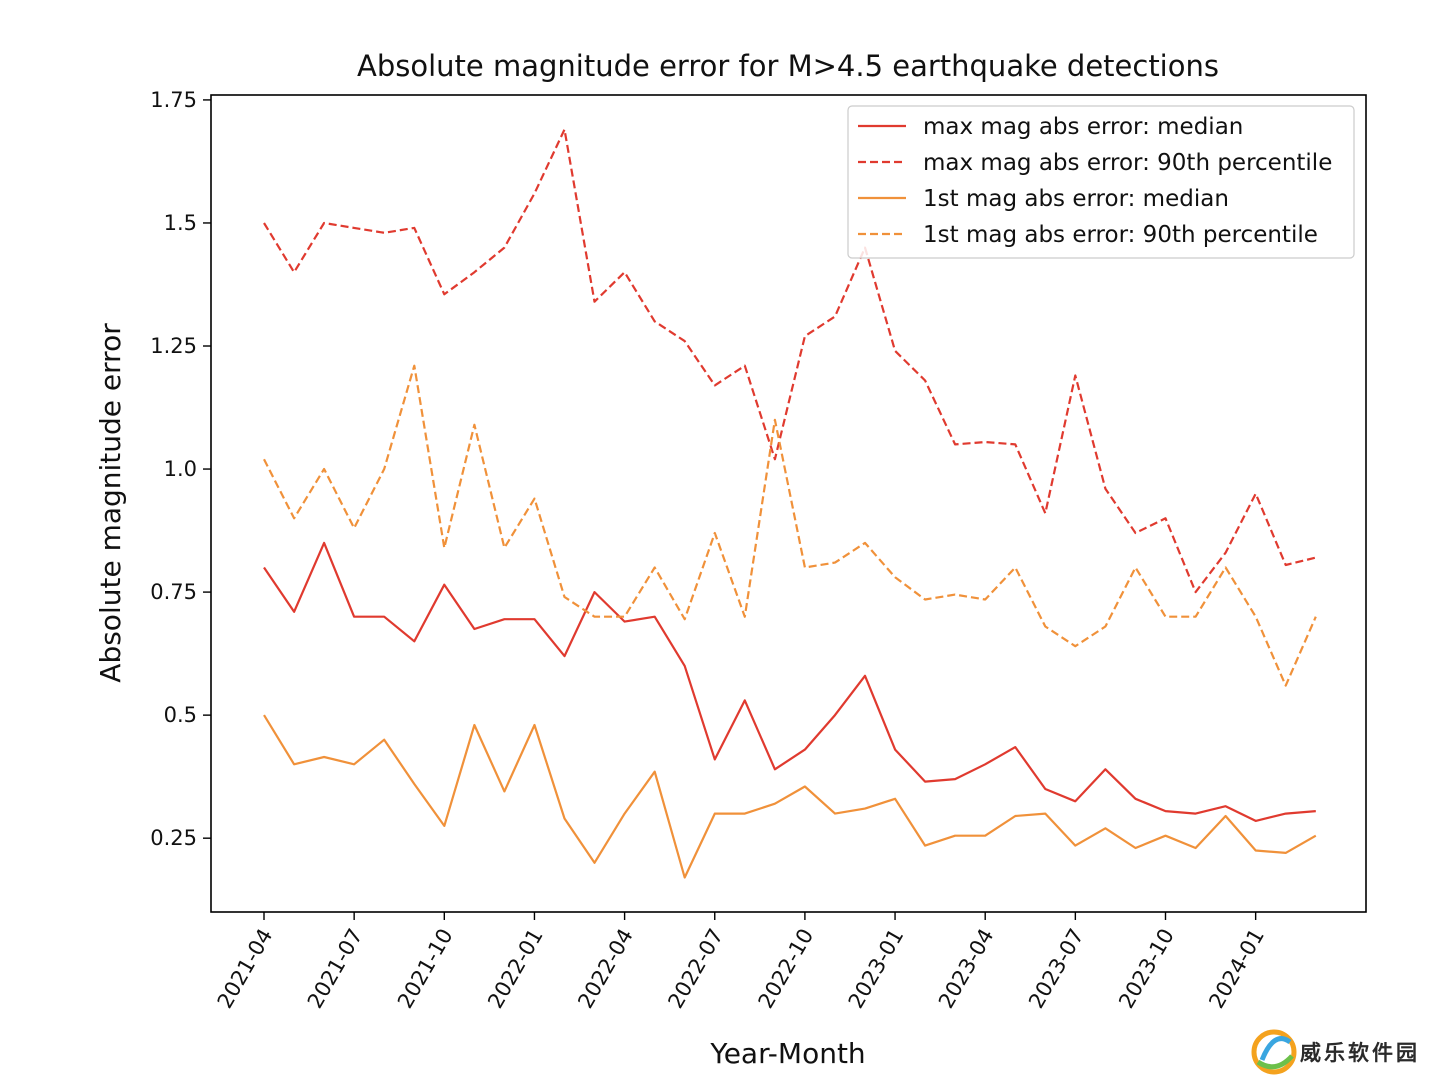 The height and width of the screenshot is (1077, 1440). I want to click on x-tick-label: 2022-10, so click(786, 969).